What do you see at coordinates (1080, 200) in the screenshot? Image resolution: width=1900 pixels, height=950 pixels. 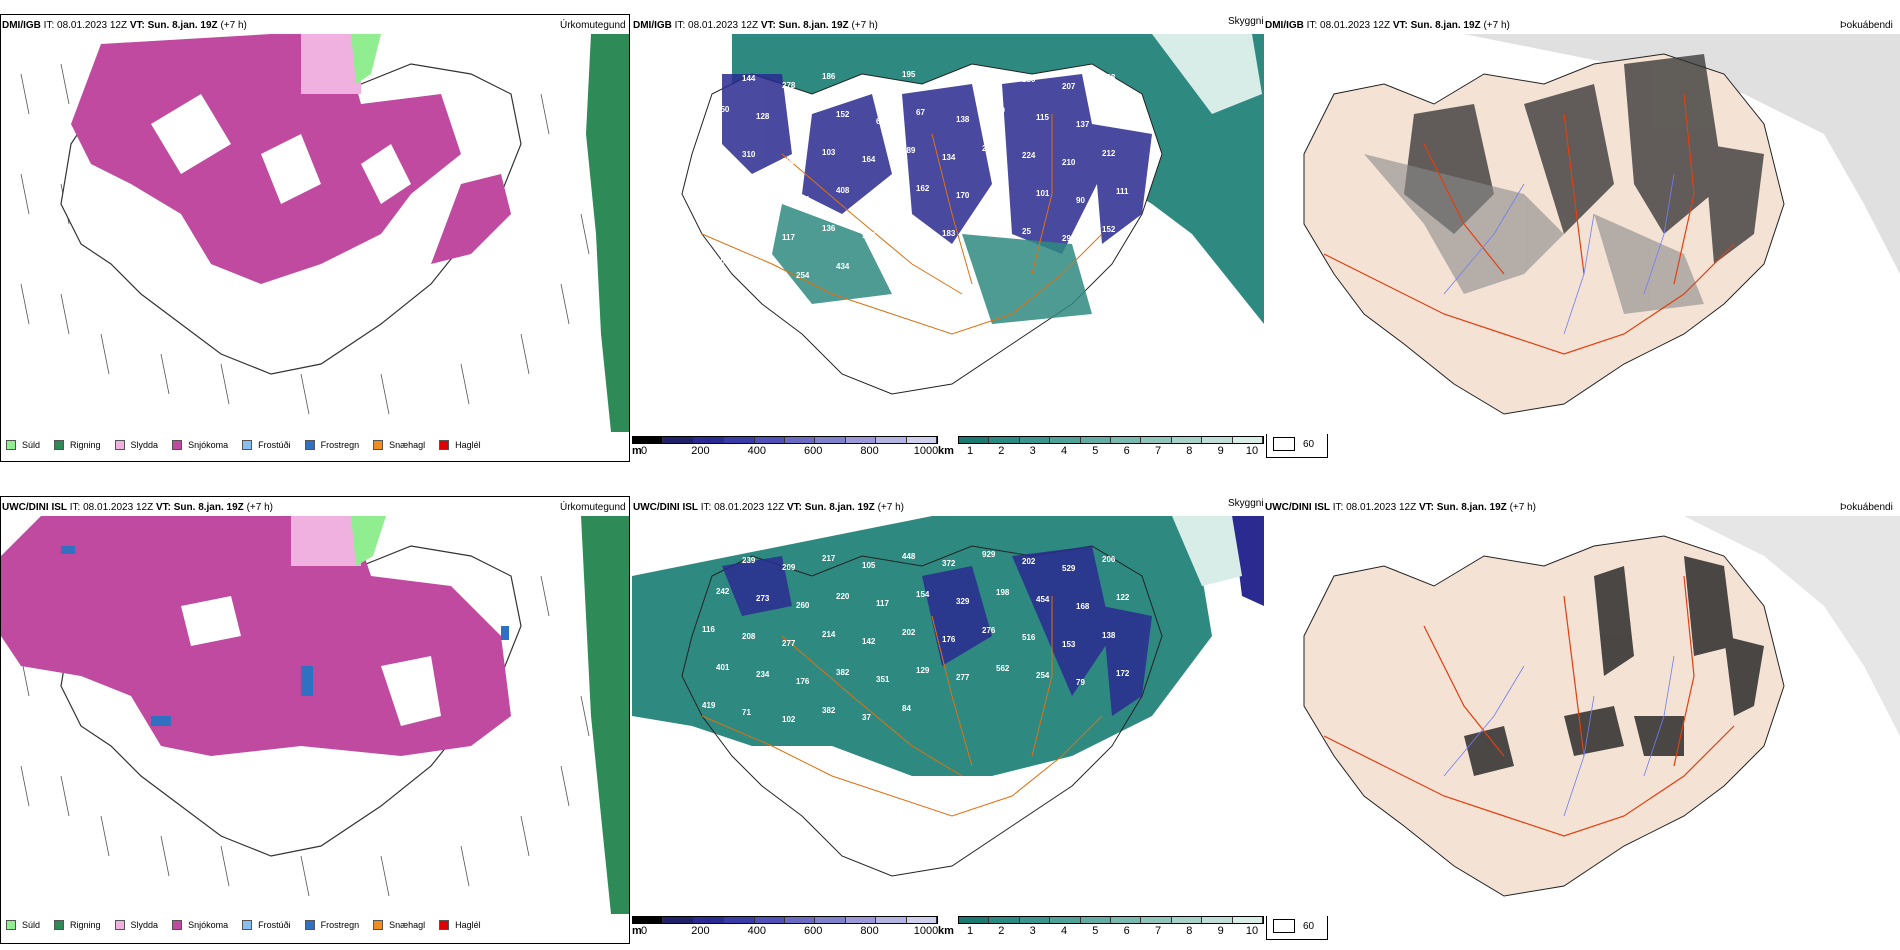 I see `ceiling-value-label: 90` at bounding box center [1080, 200].